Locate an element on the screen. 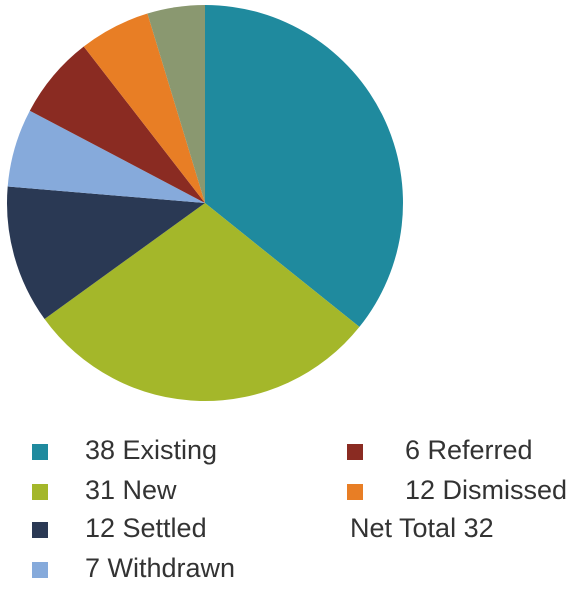  net-total: Net Total 32 is located at coordinates (422, 528).